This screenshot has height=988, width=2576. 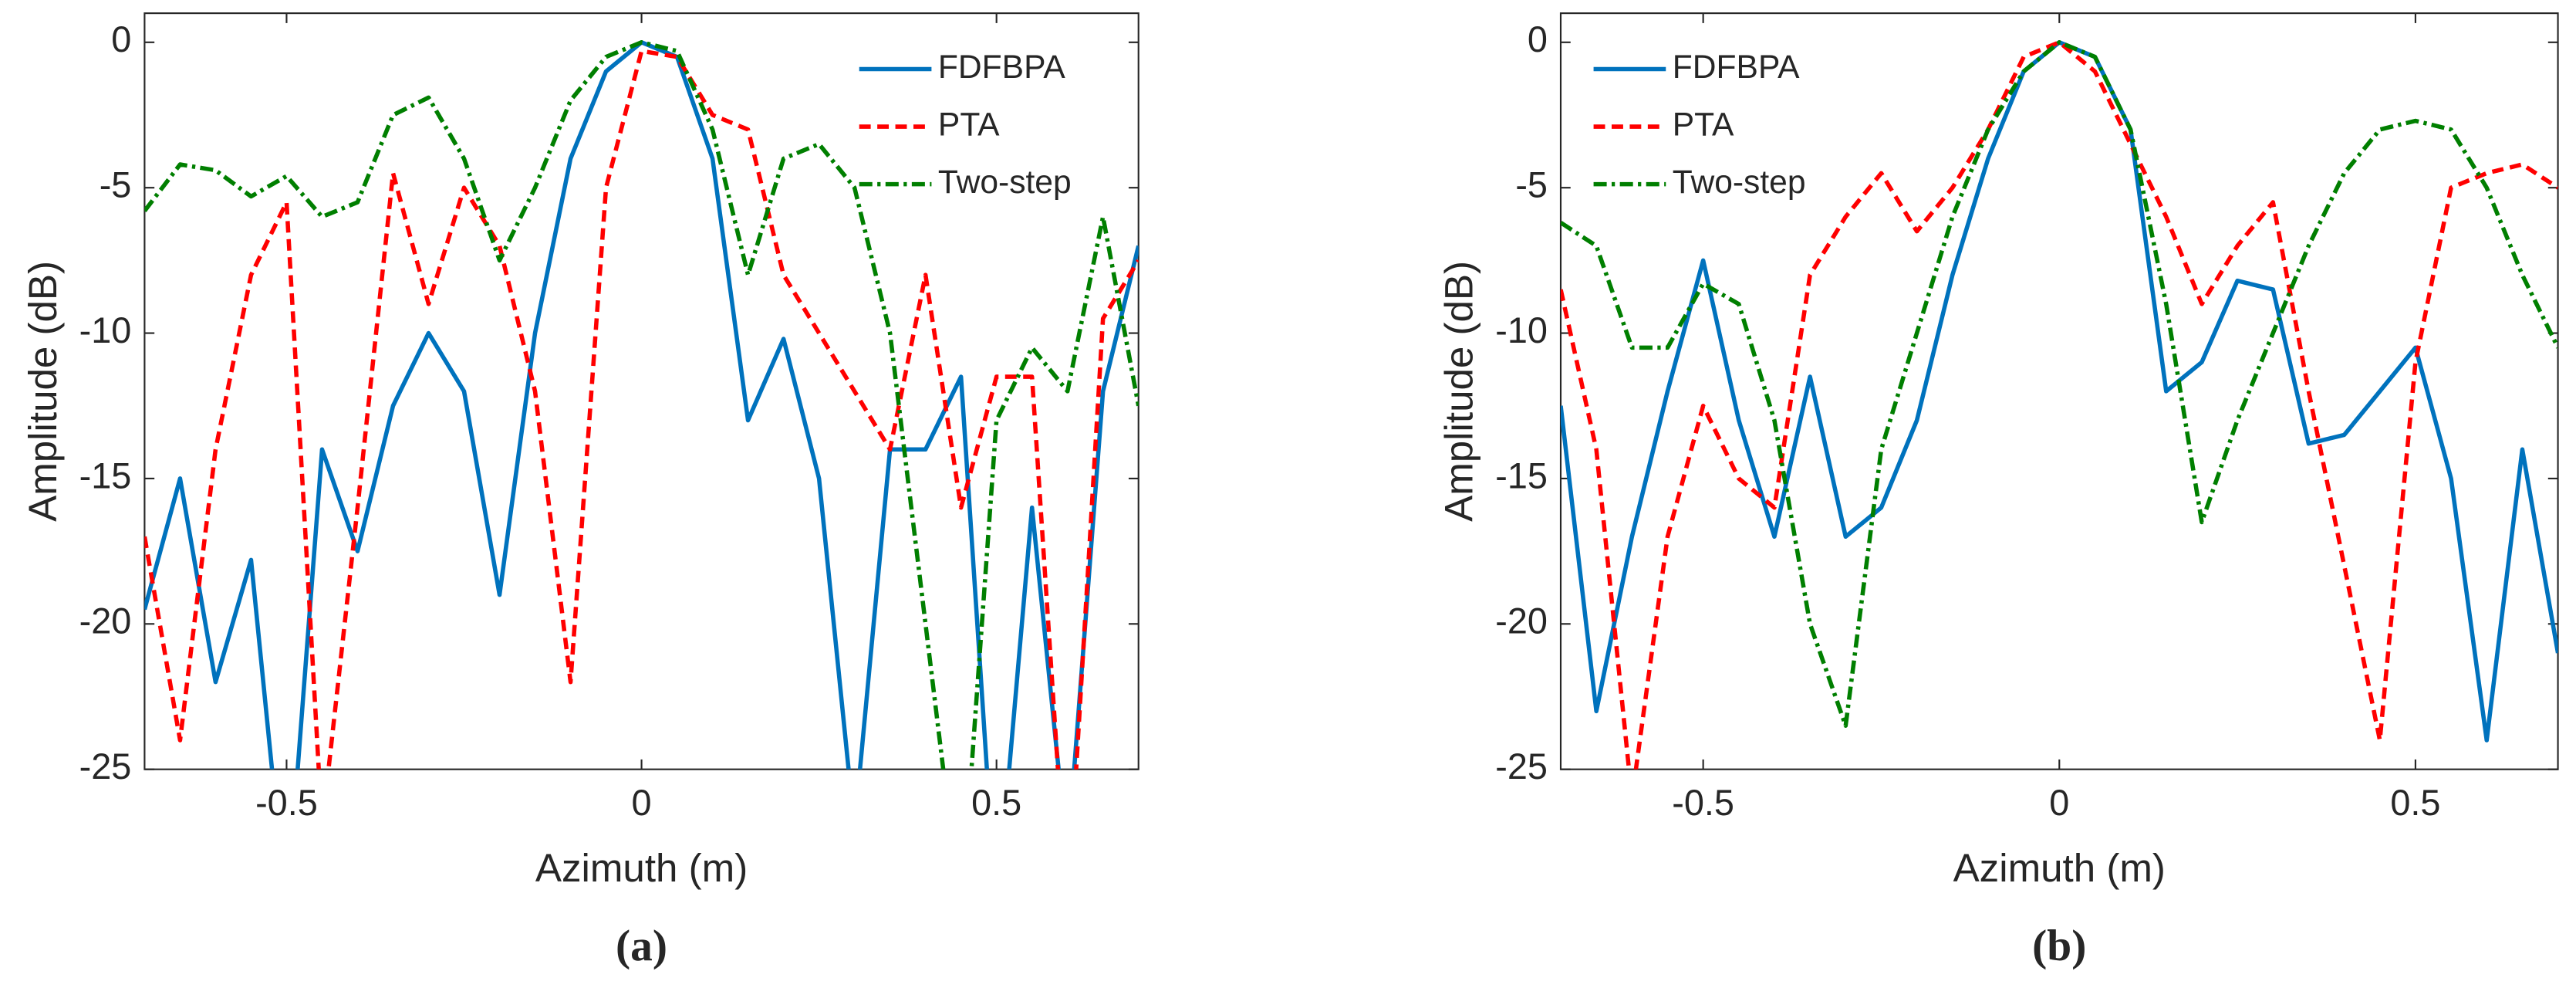 I want to click on caption: (b), so click(x=2059, y=946).